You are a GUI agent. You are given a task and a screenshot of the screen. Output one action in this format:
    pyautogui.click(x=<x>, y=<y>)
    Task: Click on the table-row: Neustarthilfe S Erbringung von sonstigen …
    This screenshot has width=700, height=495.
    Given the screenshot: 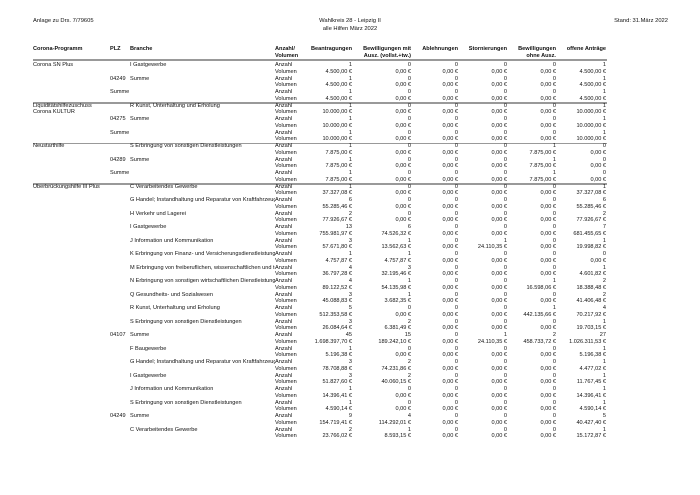 What is the action you would take?
    pyautogui.click(x=350, y=146)
    